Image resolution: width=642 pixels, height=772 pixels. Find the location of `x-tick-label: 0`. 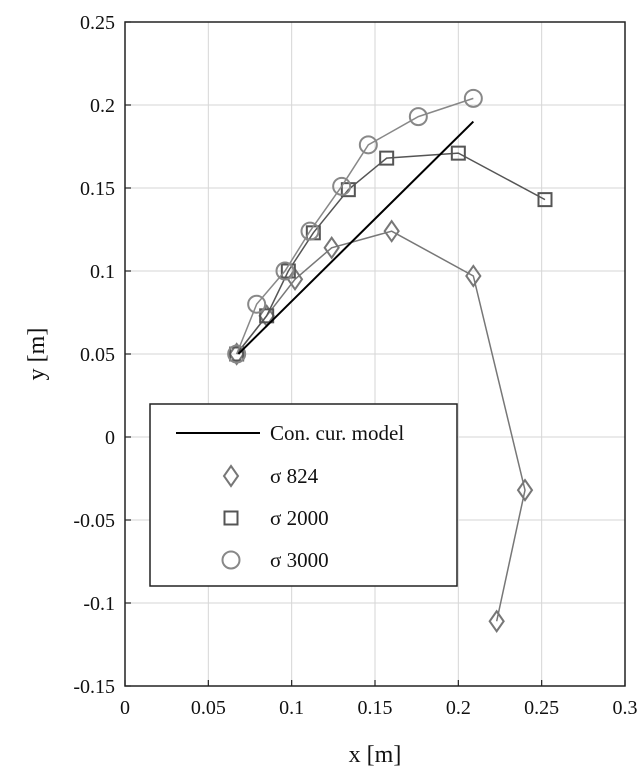

x-tick-label: 0 is located at coordinates (125, 708).